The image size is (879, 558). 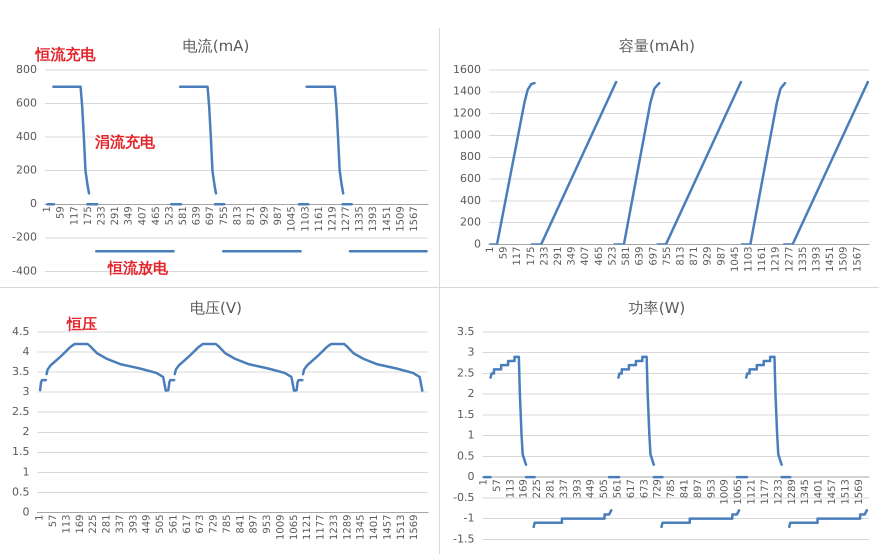 I want to click on x-tick-label: 617, so click(x=187, y=524).